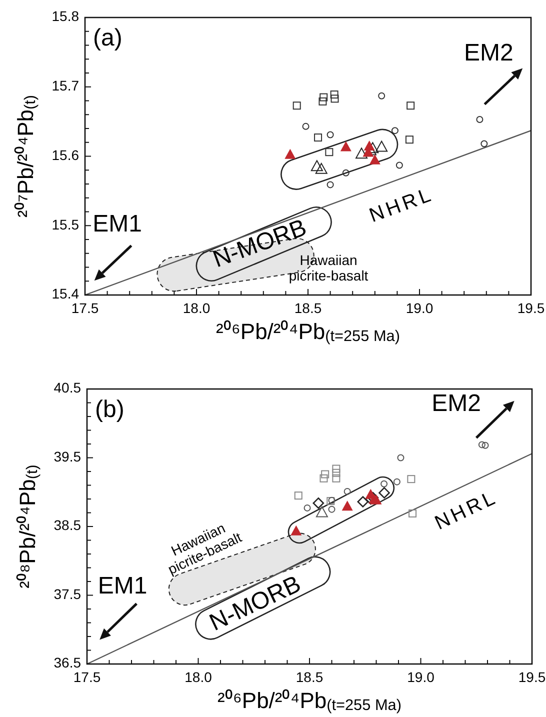 This screenshot has width=546, height=717. What do you see at coordinates (66, 224) in the screenshot?
I see `y-tick-label: 15.5` at bounding box center [66, 224].